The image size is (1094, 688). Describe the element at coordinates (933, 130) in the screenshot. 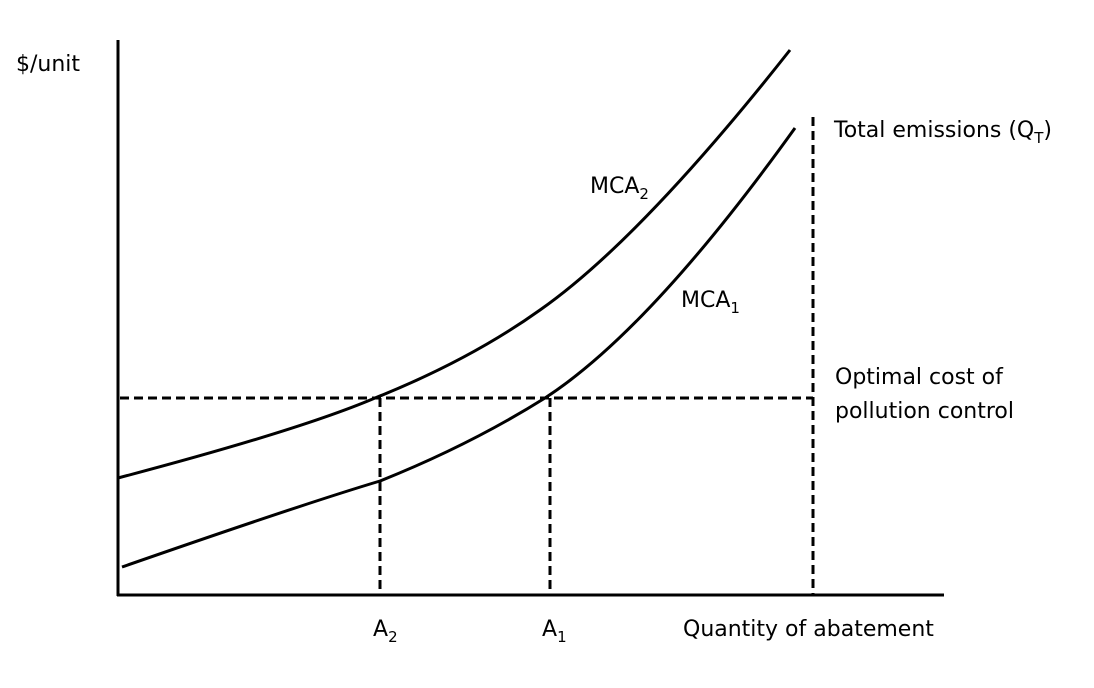

I see `total-emissions-text: Total emissions (Q` at that location.